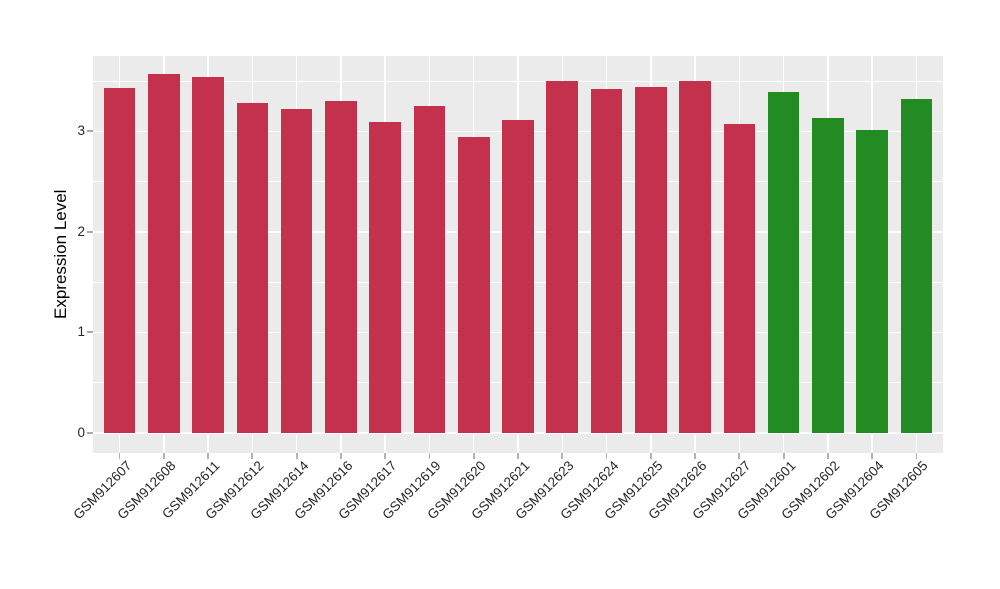 This screenshot has width=1000, height=589. What do you see at coordinates (606, 261) in the screenshot?
I see `bar-GSM912624` at bounding box center [606, 261].